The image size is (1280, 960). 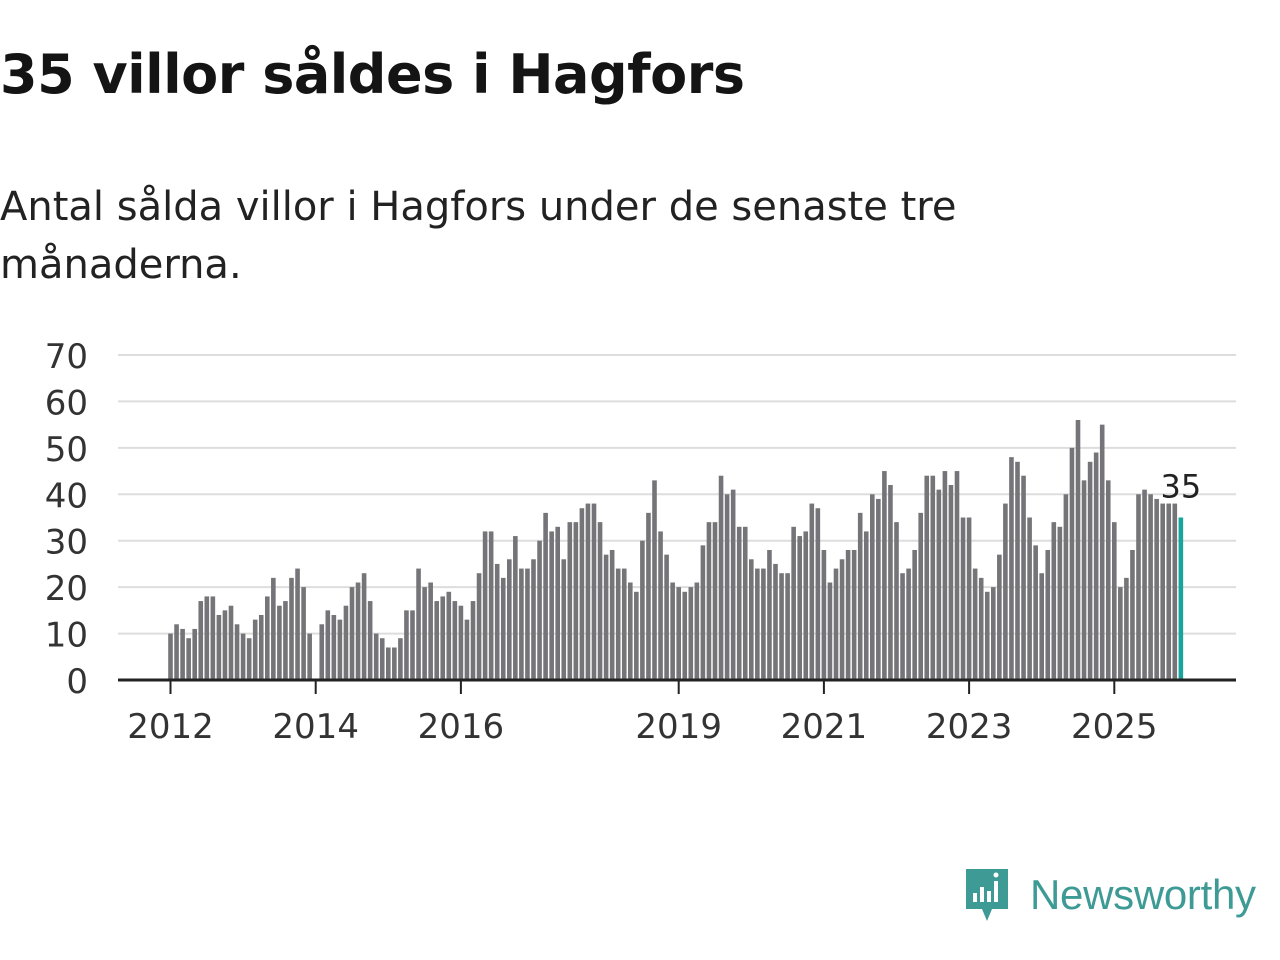 I want to click on bar-highlight, so click(x=1181, y=598).